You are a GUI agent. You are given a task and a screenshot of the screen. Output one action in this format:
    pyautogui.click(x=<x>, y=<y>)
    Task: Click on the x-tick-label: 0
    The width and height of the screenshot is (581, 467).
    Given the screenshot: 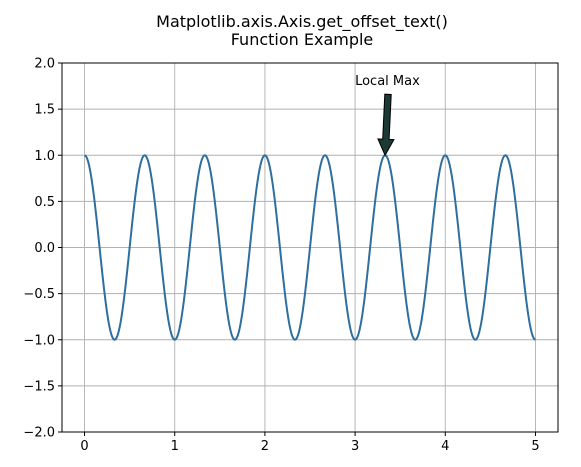 What is the action you would take?
    pyautogui.click(x=84, y=446)
    